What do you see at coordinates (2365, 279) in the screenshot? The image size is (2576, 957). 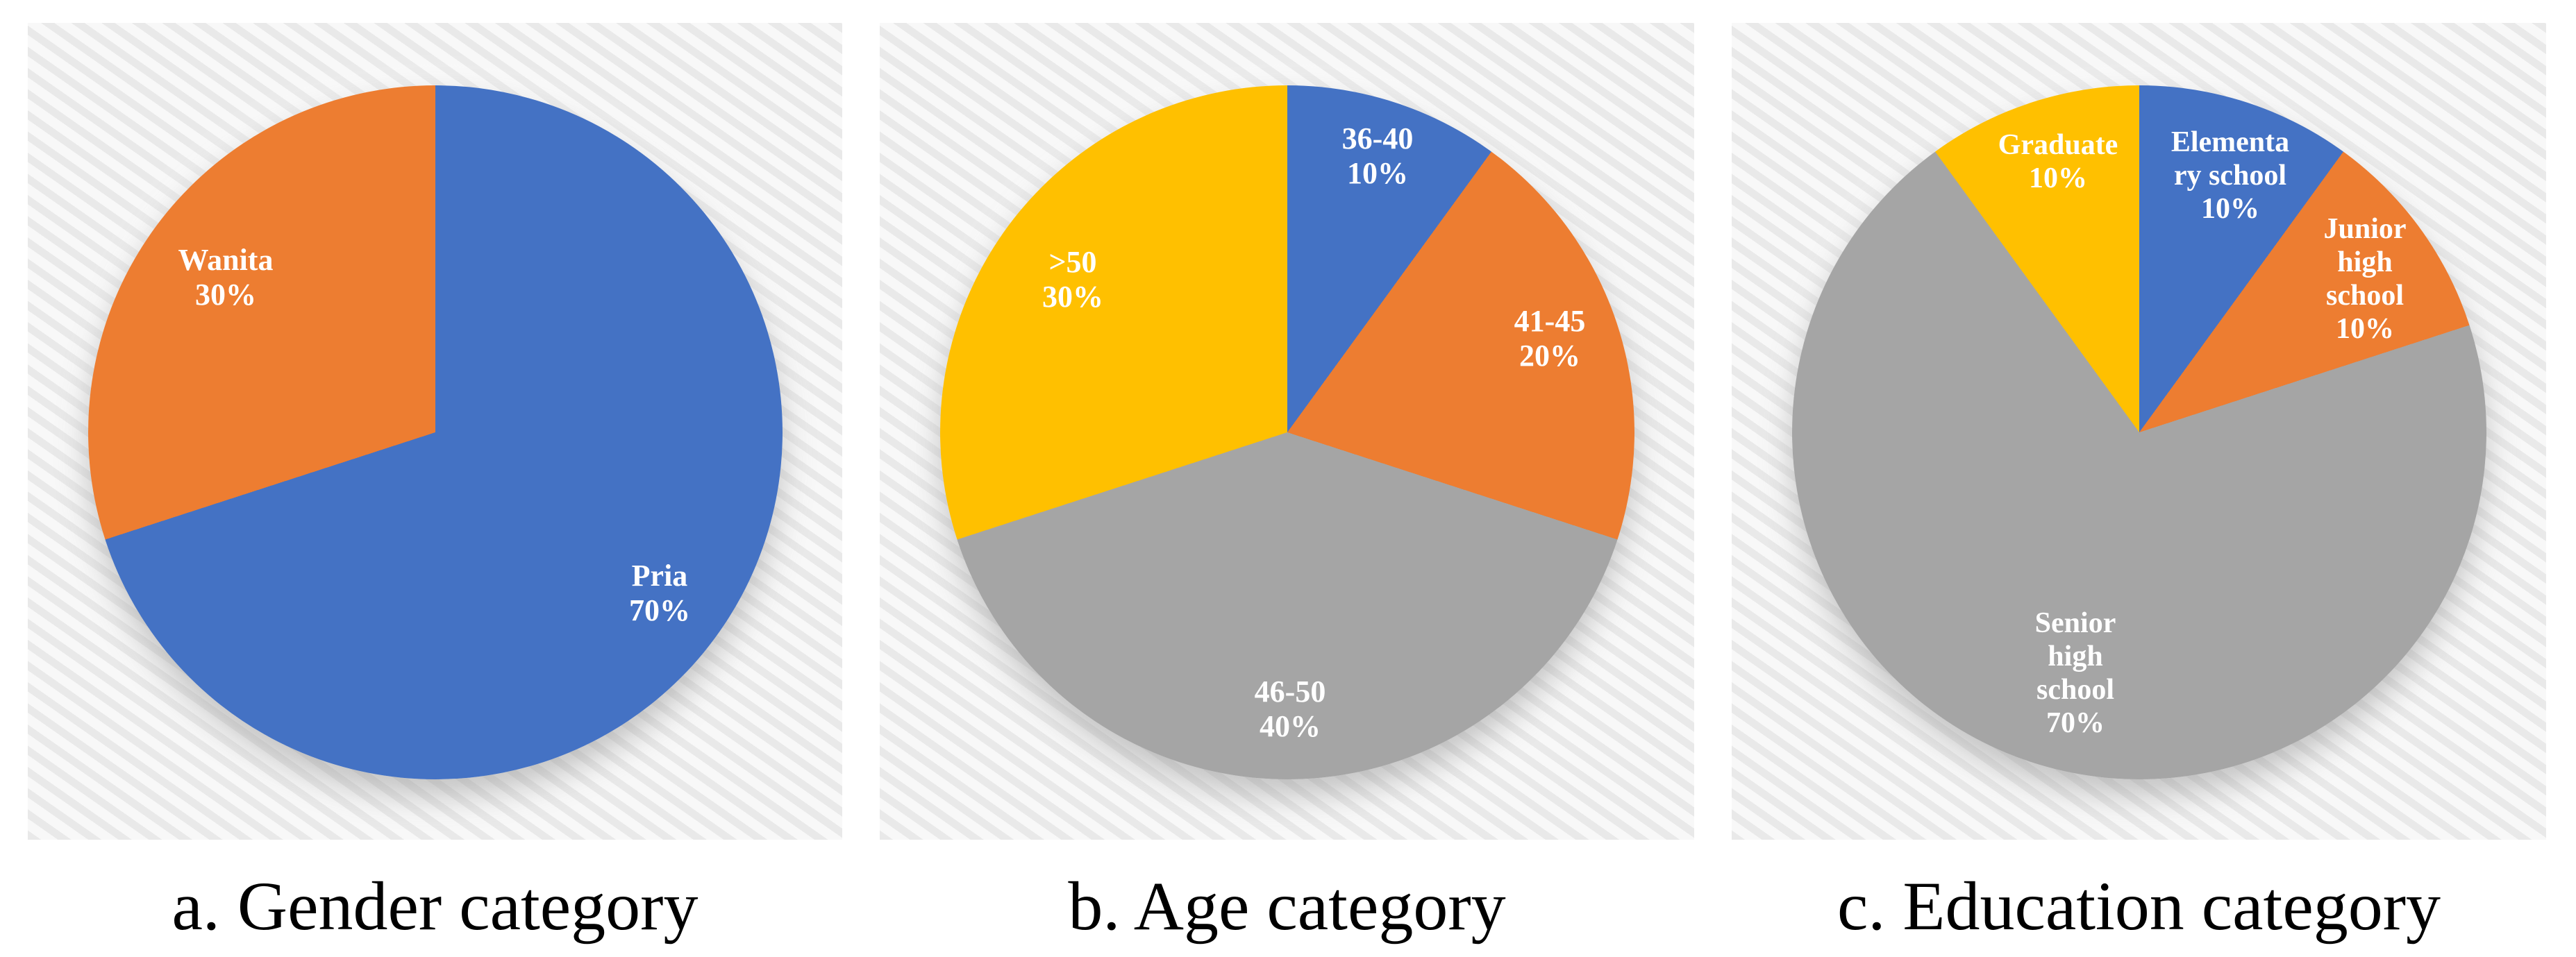 I see `pie-slice-label-junior-high-school: Junior high school 10%` at bounding box center [2365, 279].